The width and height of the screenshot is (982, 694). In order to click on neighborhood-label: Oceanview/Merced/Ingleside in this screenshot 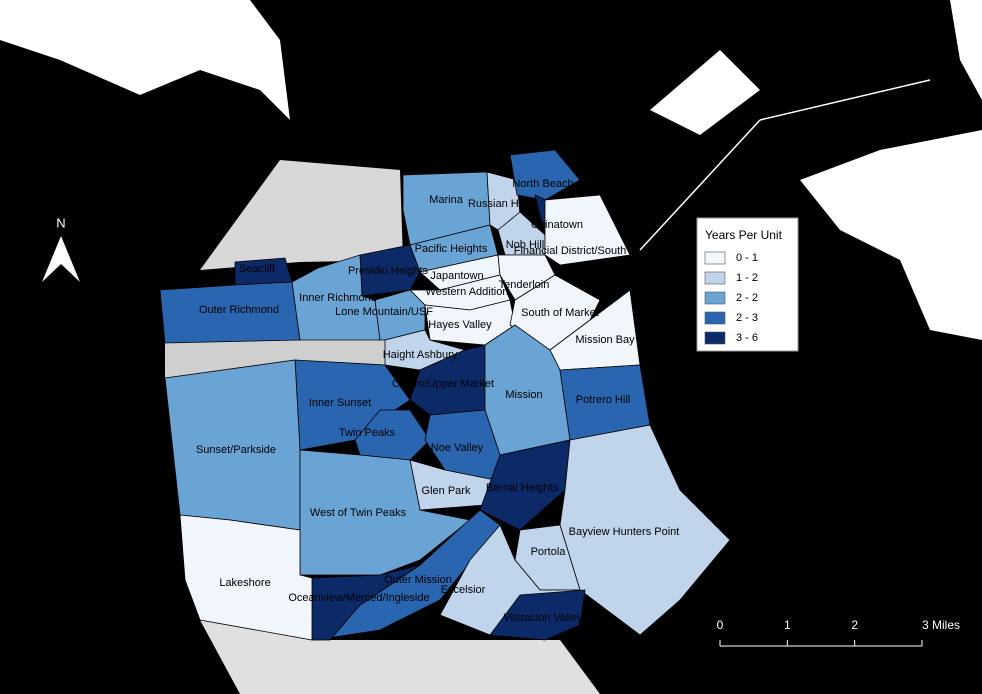, I will do `click(358, 598)`.